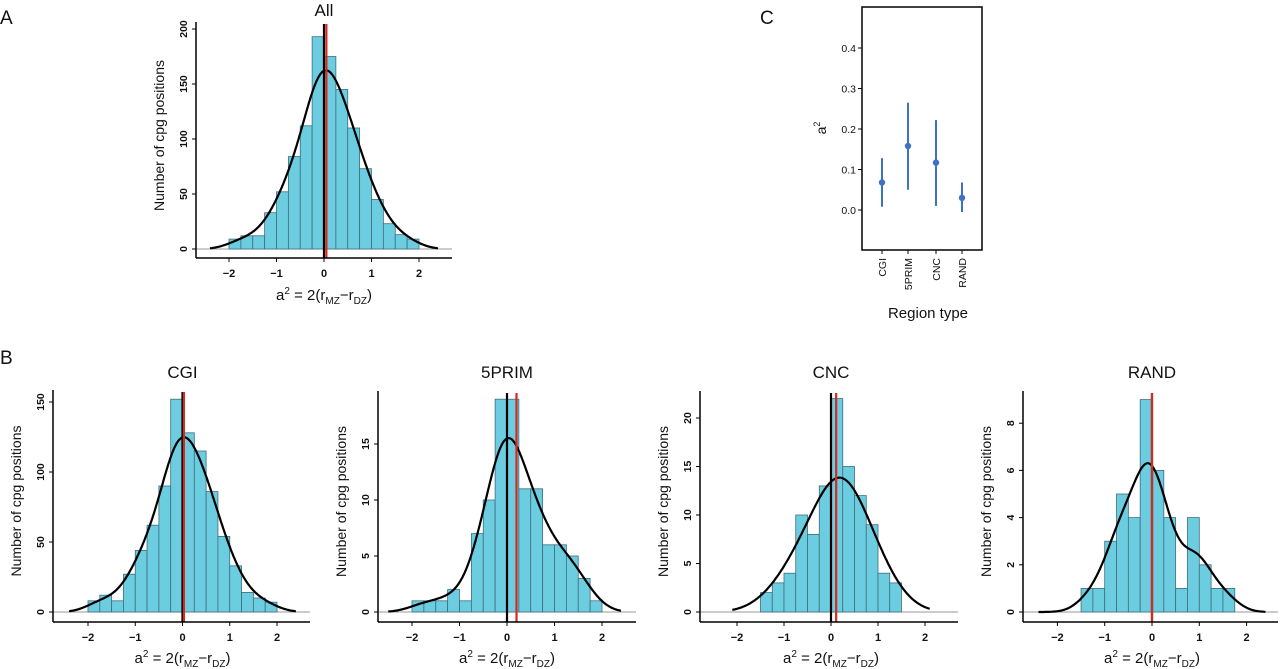  I want to click on y-tick-label: 0.3, so click(848, 90).